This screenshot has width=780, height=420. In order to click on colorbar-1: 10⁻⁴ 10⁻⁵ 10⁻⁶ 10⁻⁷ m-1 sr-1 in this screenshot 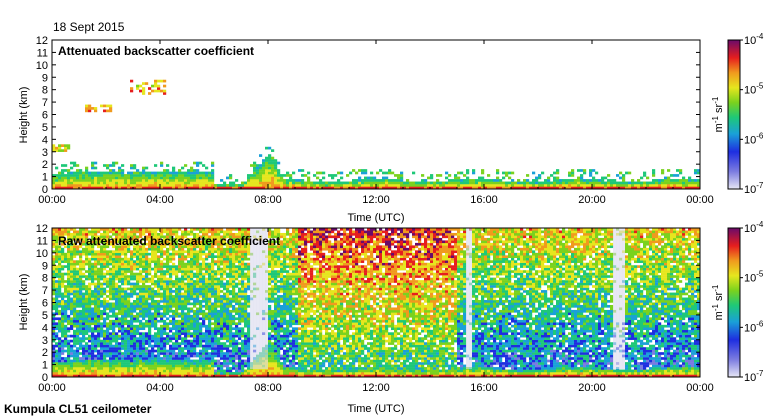, I will do `click(737, 114)`.